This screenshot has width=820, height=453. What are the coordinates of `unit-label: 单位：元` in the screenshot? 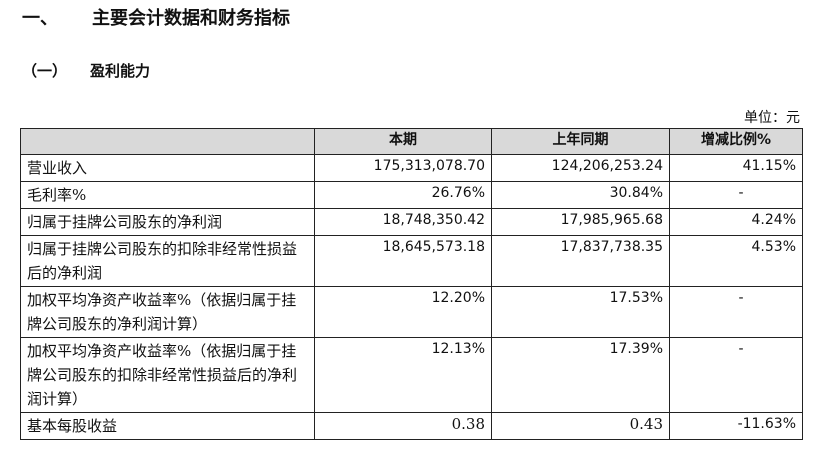 It's located at (772, 118).